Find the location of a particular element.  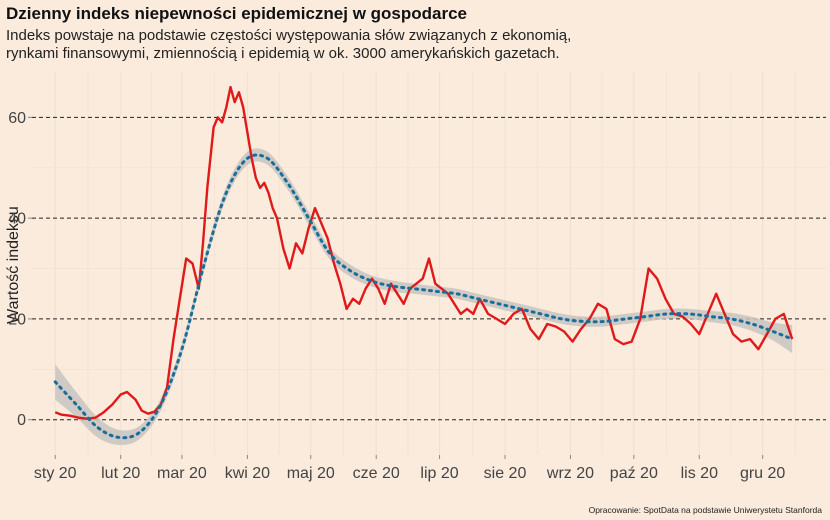

y-tick-label: 20 is located at coordinates (17, 319).